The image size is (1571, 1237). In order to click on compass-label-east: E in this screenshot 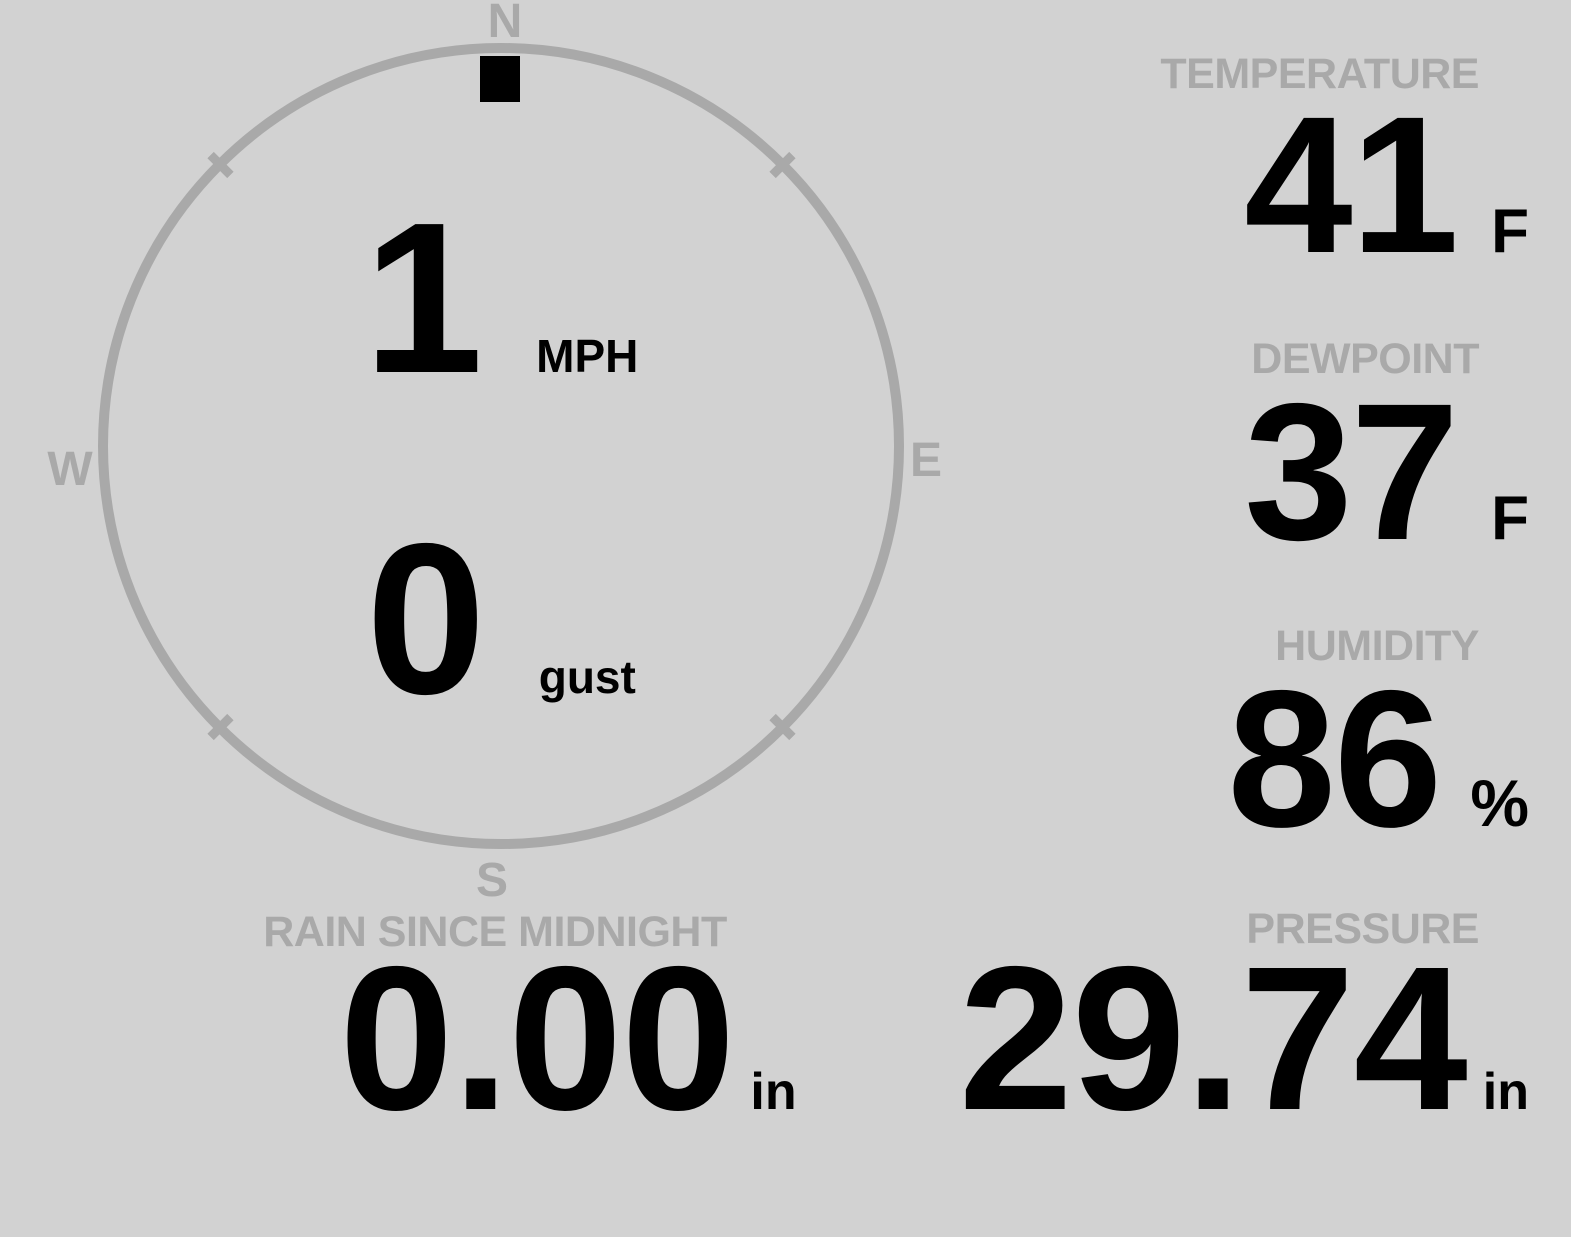, I will do `click(926, 460)`.